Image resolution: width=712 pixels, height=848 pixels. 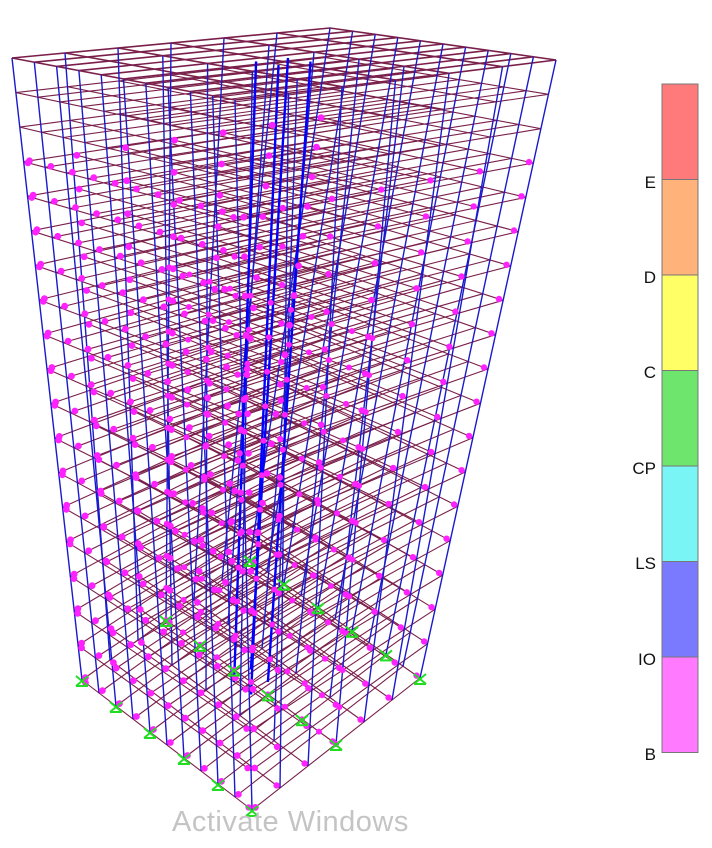 I want to click on legend-d-band, so click(x=680, y=227).